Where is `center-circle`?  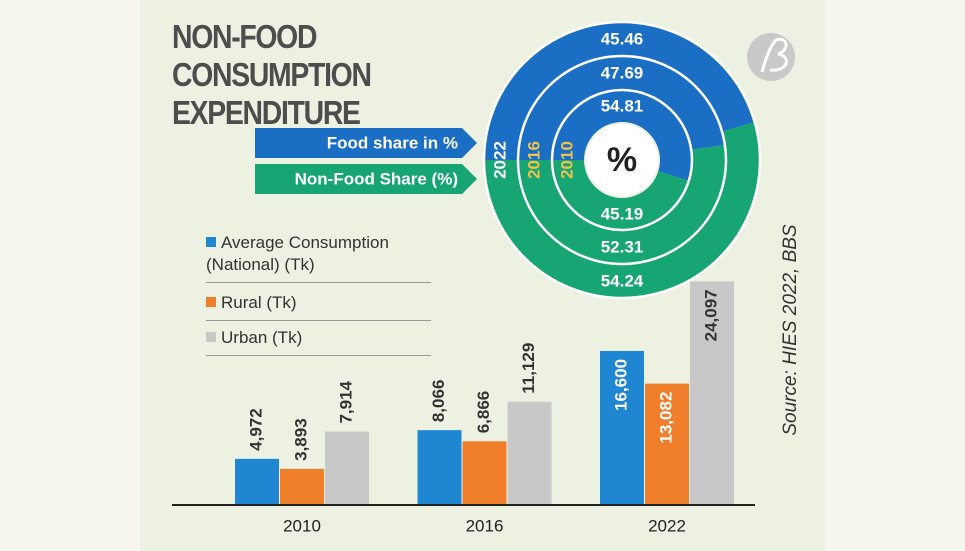
center-circle is located at coordinates (622, 160).